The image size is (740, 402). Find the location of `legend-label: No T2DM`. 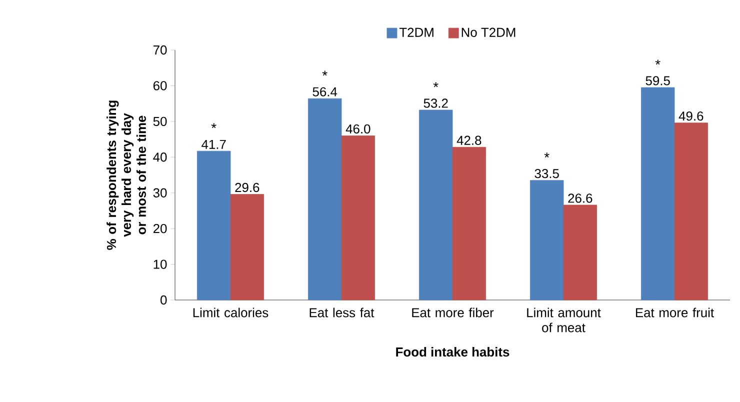

legend-label: No T2DM is located at coordinates (489, 32).